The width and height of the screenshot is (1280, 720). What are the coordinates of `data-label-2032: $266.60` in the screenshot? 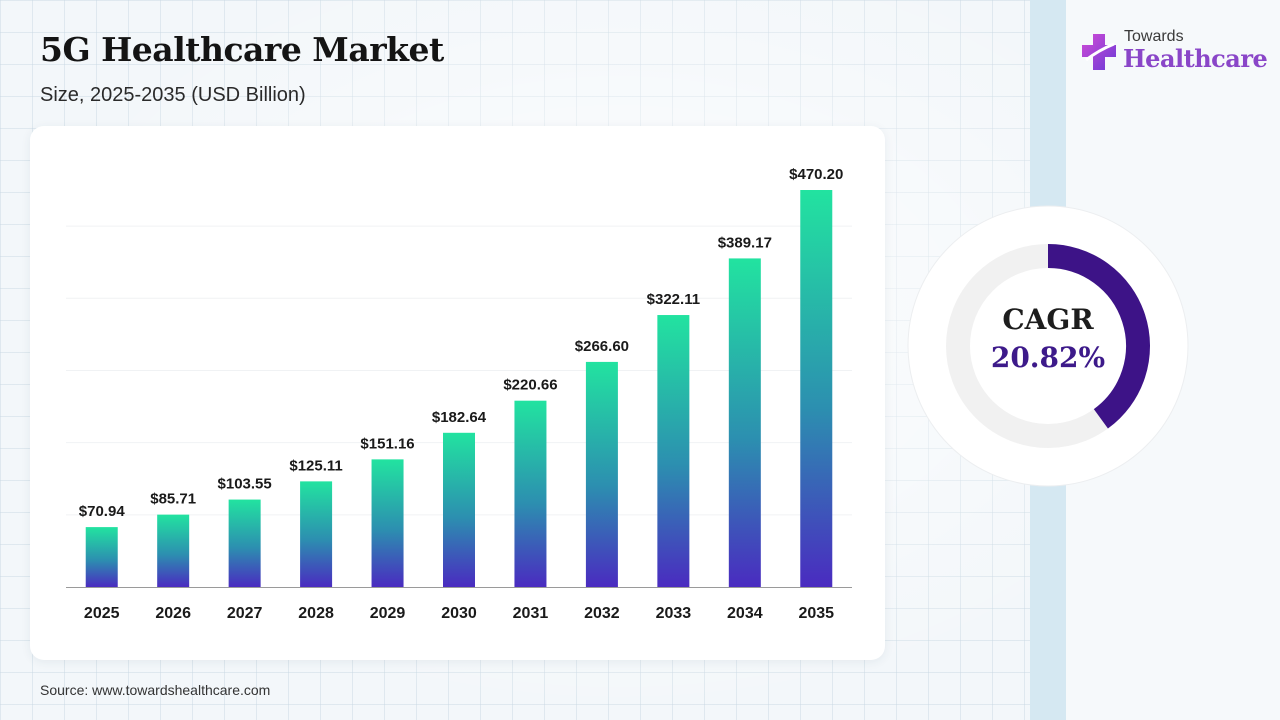 It's located at (602, 346).